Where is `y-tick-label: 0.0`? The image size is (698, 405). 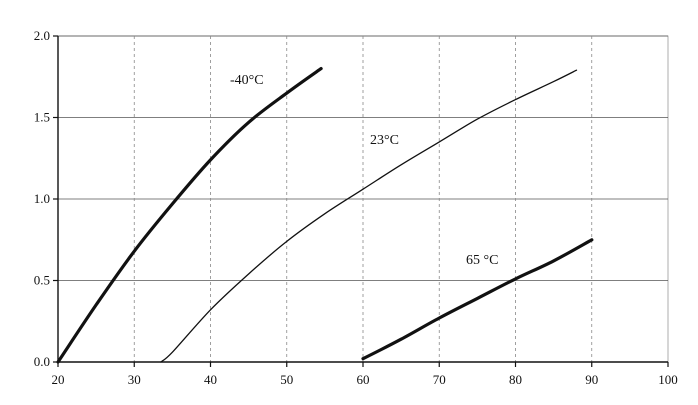 y-tick-label: 0.0 is located at coordinates (42, 361).